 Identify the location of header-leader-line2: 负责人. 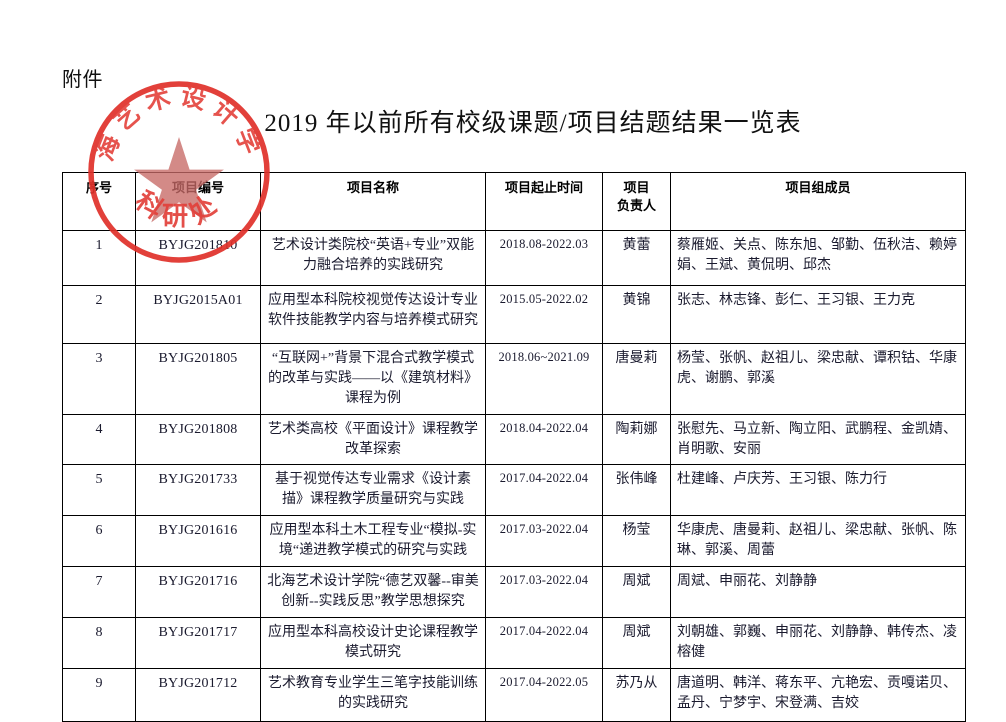
(636, 206).